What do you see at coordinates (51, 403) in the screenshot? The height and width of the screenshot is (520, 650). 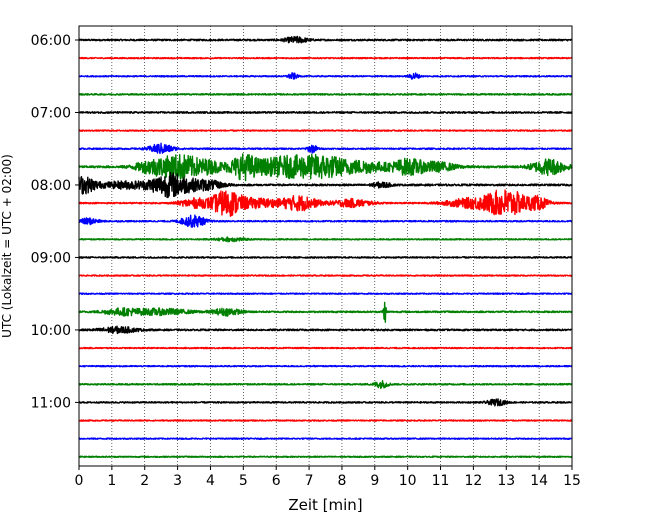 I see `y-tick-label: 11:00` at bounding box center [51, 403].